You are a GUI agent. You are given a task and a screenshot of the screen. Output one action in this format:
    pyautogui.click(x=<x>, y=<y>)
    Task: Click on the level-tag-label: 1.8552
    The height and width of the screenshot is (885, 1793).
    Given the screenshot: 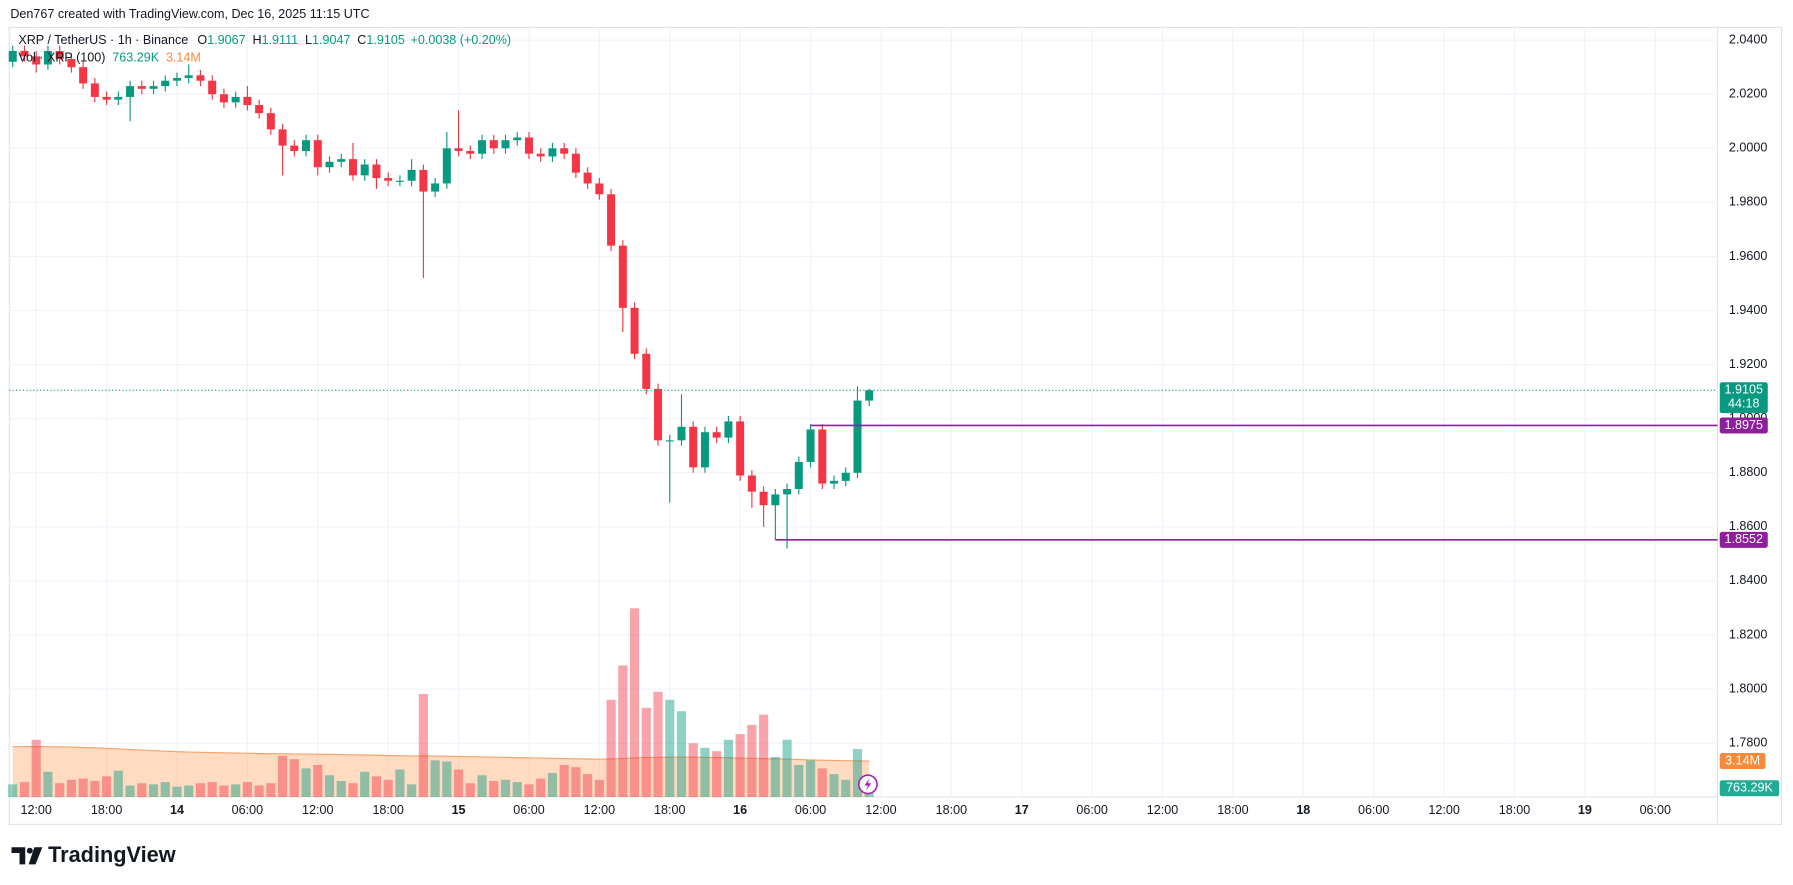 What is the action you would take?
    pyautogui.click(x=1744, y=539)
    